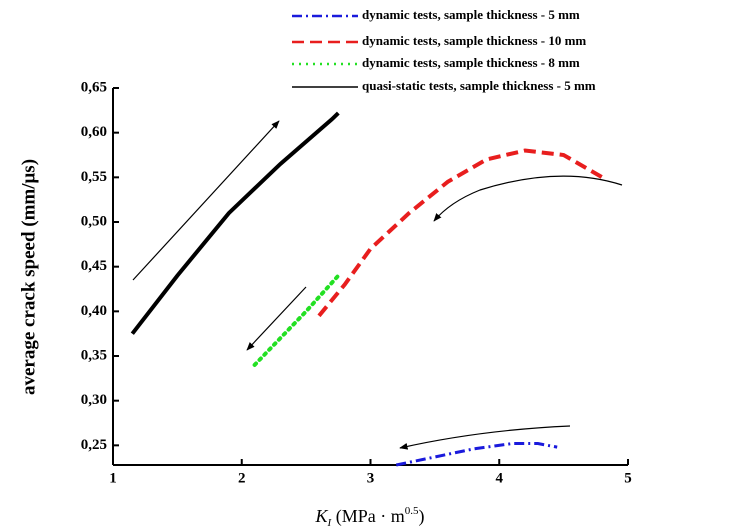 Image resolution: width=731 pixels, height=531 pixels. Describe the element at coordinates (471, 14) in the screenshot. I see `legend-label: dynamic tests, sample thickness - 5 mm` at that location.